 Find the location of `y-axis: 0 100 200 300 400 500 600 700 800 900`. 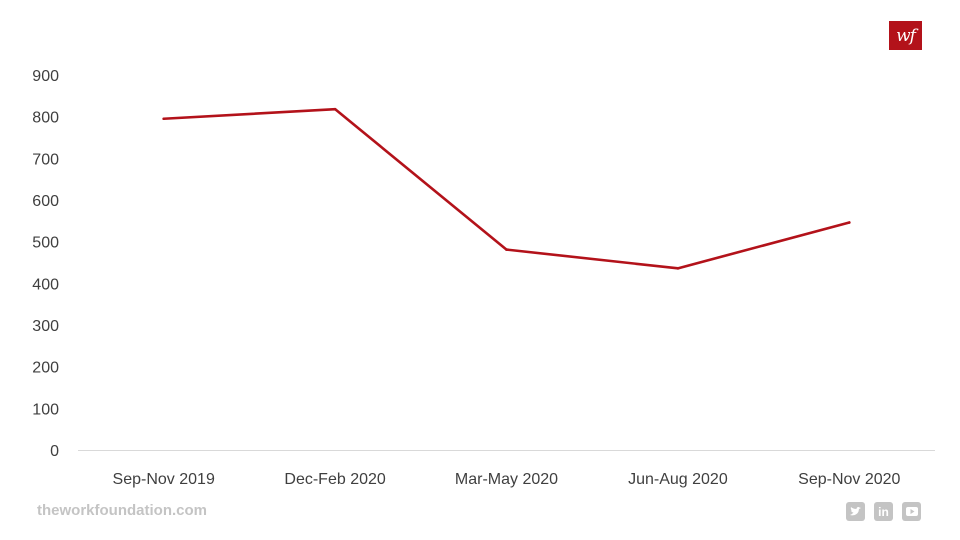

y-axis: 0 100 200 300 400 500 600 700 800 900 is located at coordinates (45, 264).